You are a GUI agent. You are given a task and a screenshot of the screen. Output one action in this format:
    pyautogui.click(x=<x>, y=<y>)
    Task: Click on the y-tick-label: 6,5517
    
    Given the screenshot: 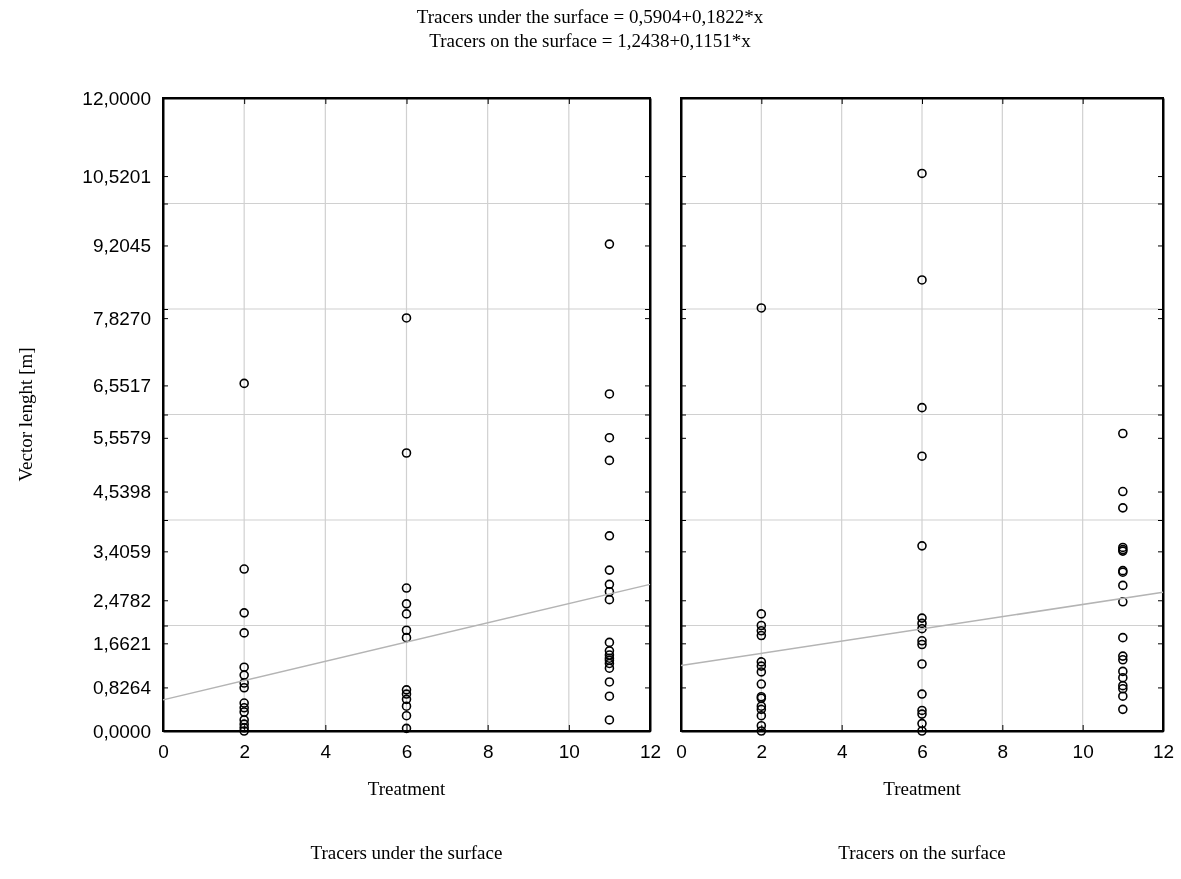 What is the action you would take?
    pyautogui.click(x=121, y=385)
    